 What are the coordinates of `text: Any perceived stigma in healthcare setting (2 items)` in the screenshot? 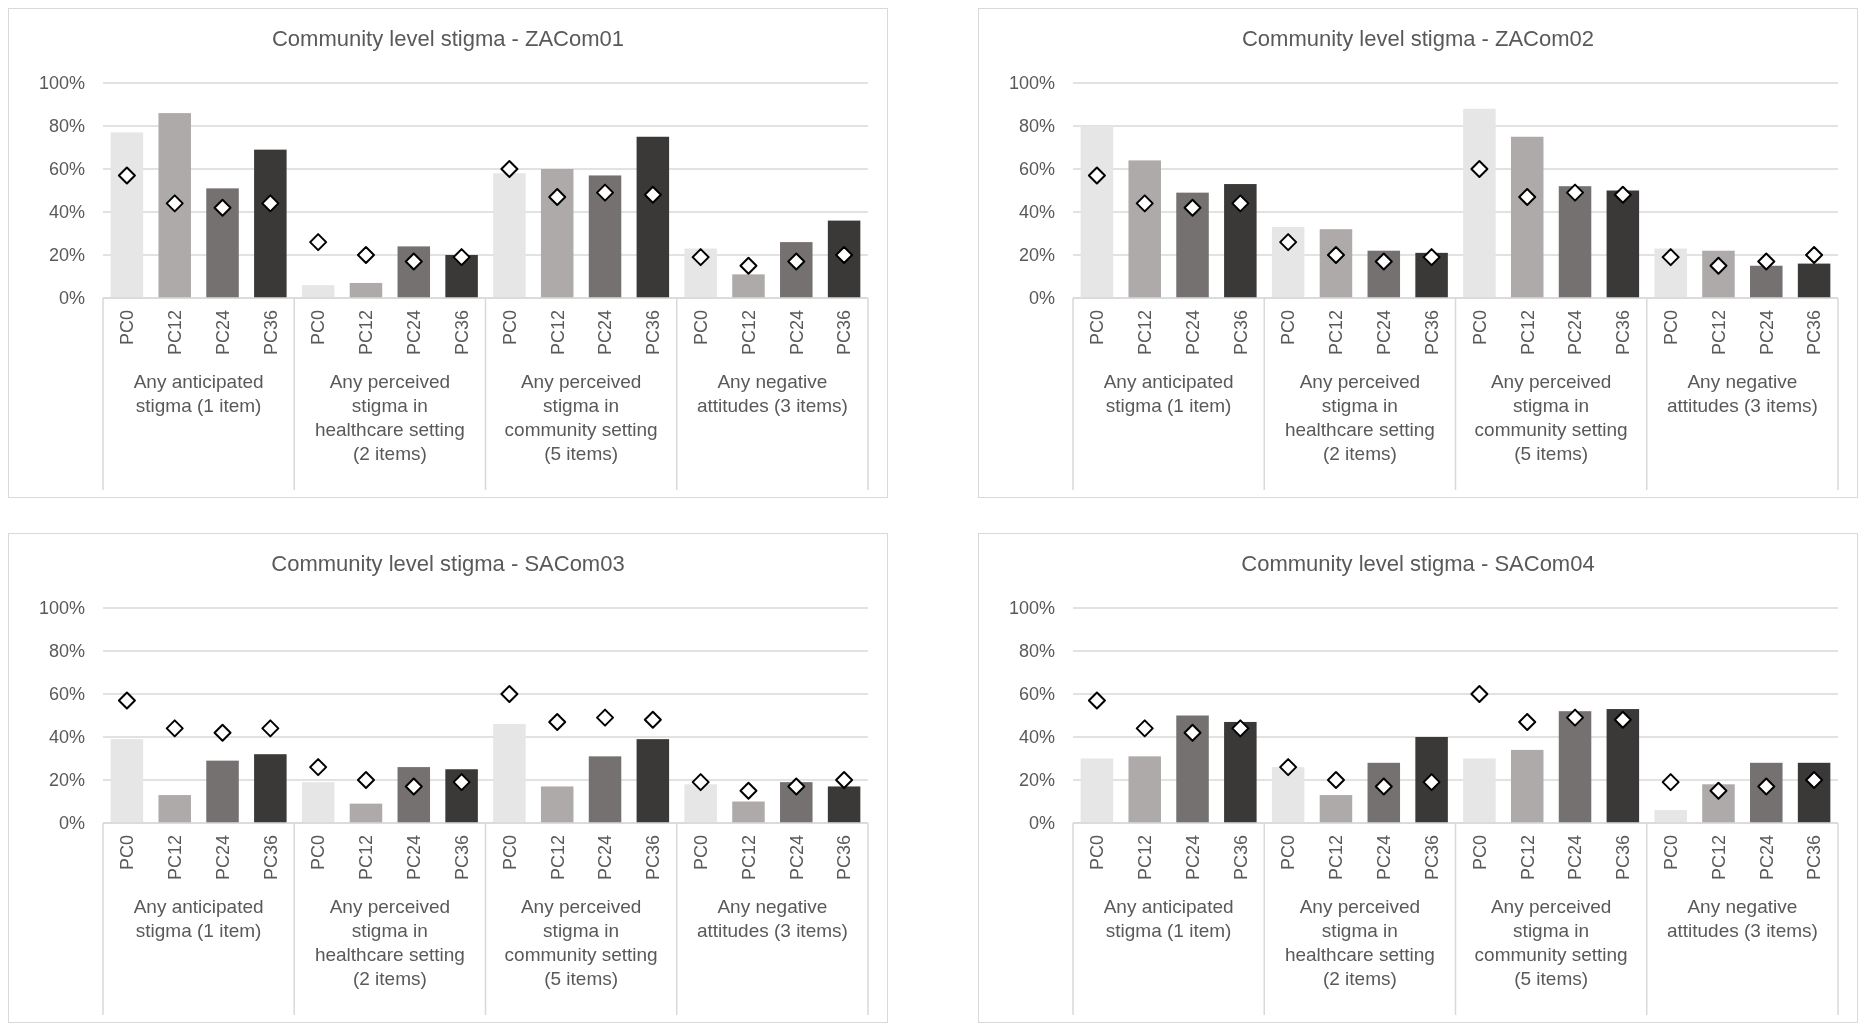 It's located at (389, 942).